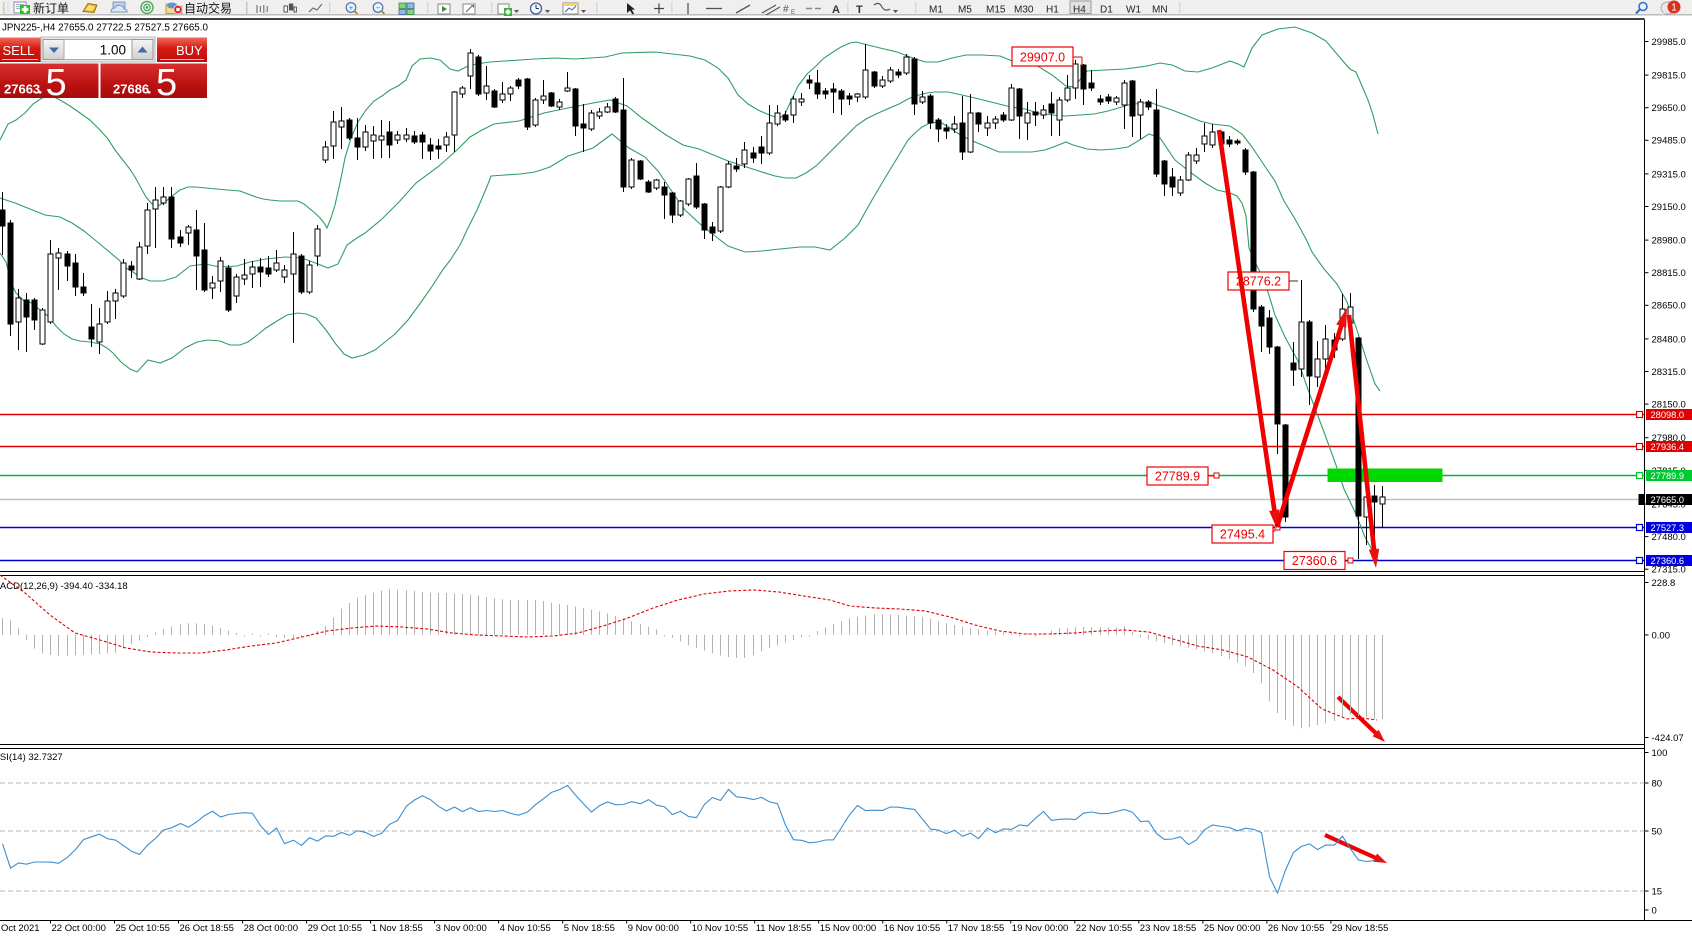 This screenshot has width=1692, height=938. What do you see at coordinates (1040, 928) in the screenshot?
I see `svg-text: 19 Nov 00:00` at bounding box center [1040, 928].